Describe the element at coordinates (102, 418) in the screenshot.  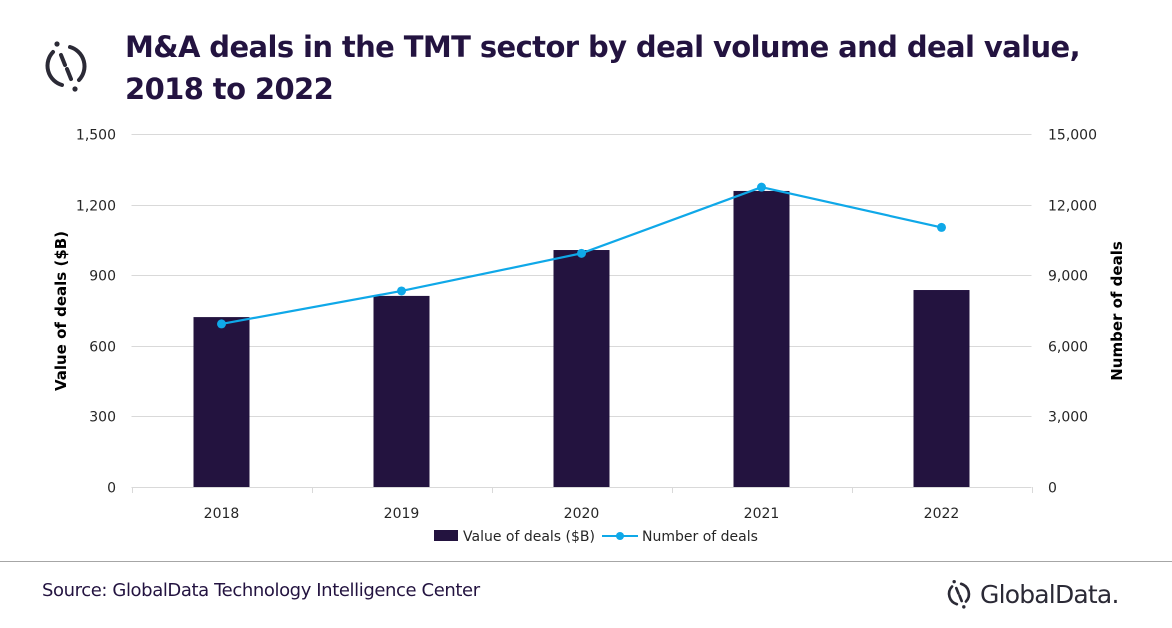
I see `y-tick-label: 300` at that location.